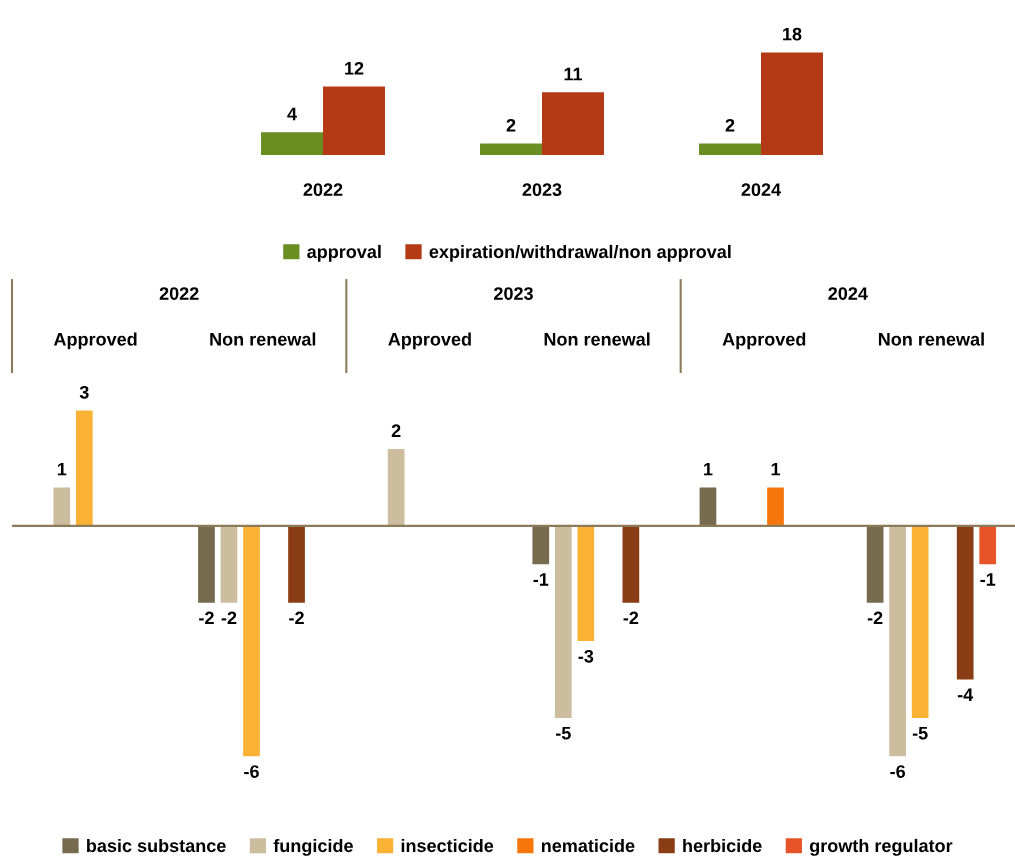 This screenshot has width=1015, height=858. I want to click on legend-label: approval, so click(344, 253).